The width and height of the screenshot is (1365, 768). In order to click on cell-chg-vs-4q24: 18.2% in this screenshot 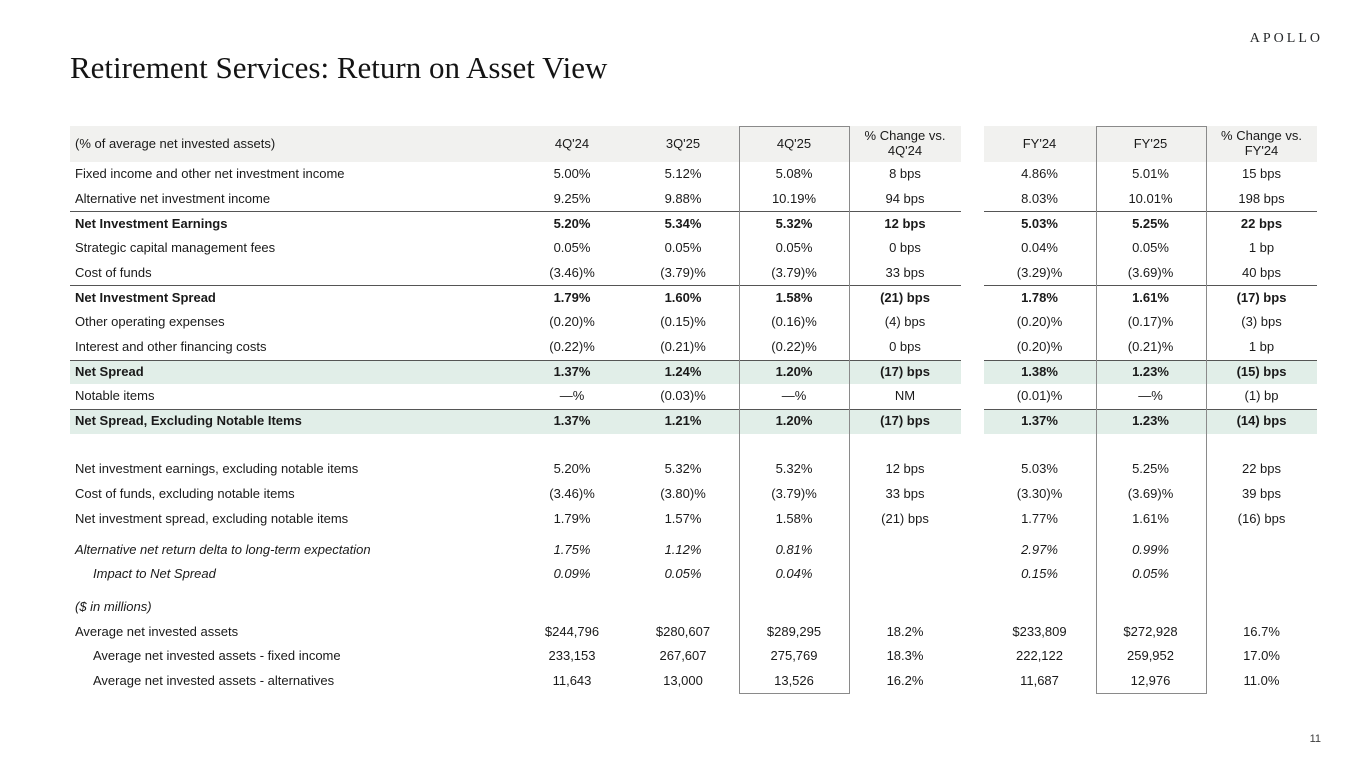, I will do `click(905, 631)`.